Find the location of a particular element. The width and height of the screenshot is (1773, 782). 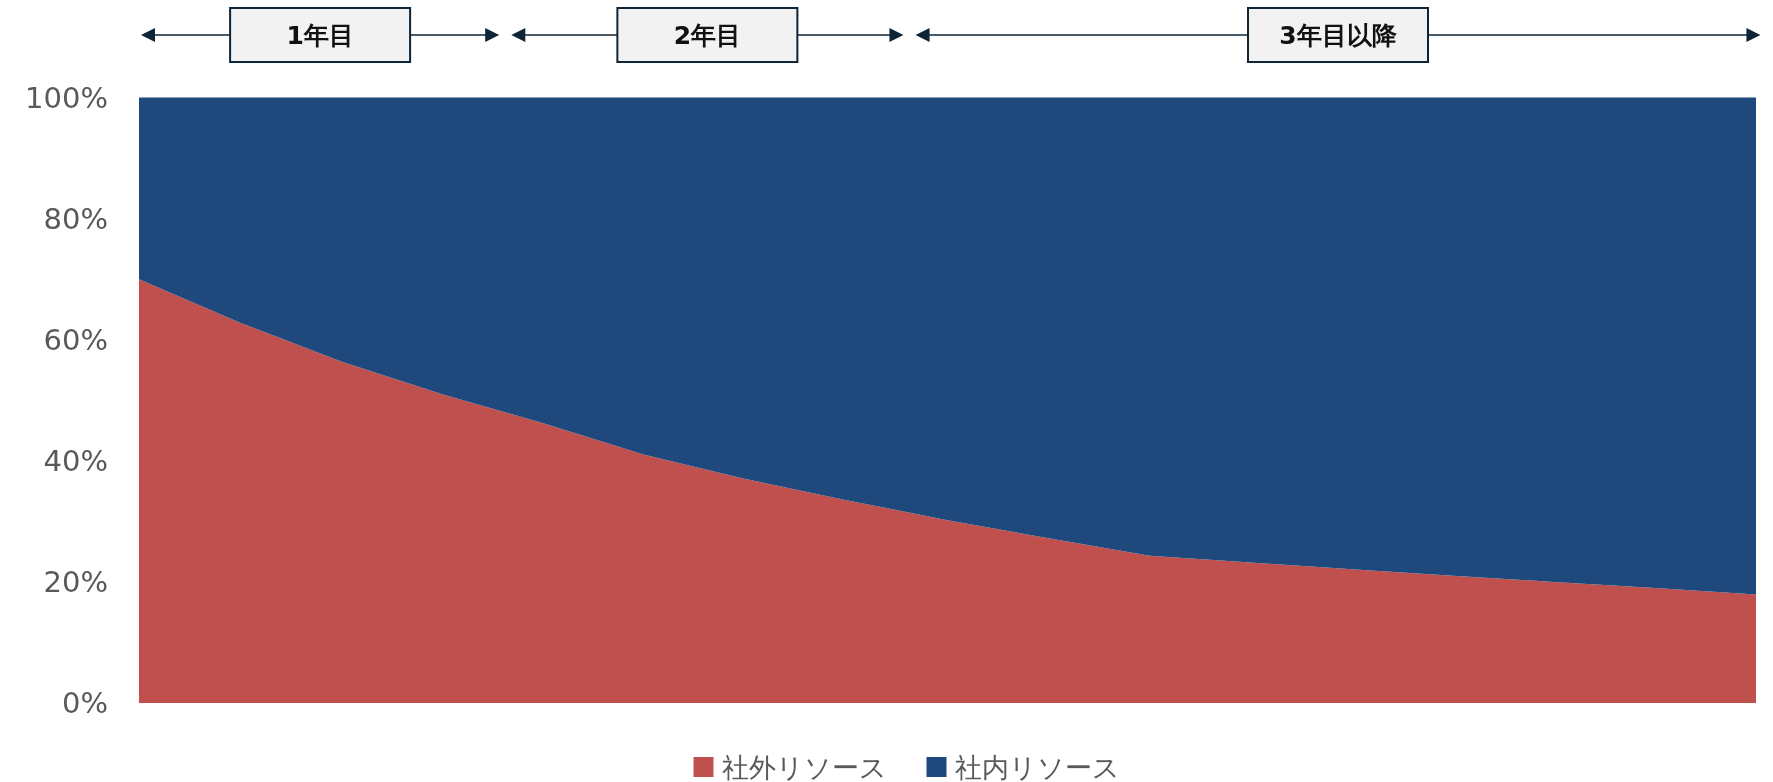

y-tick-label: 20% is located at coordinates (75, 581).